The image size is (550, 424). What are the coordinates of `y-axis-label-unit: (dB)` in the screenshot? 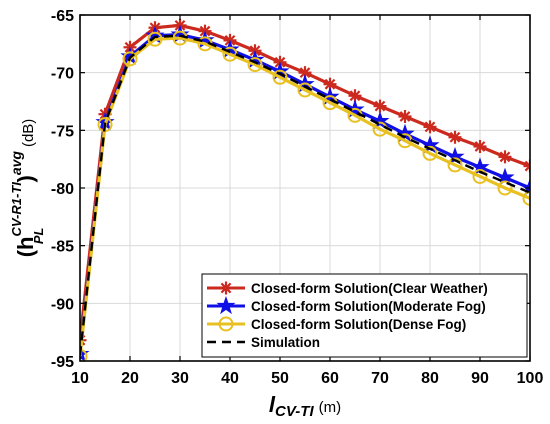 It's located at (28, 133).